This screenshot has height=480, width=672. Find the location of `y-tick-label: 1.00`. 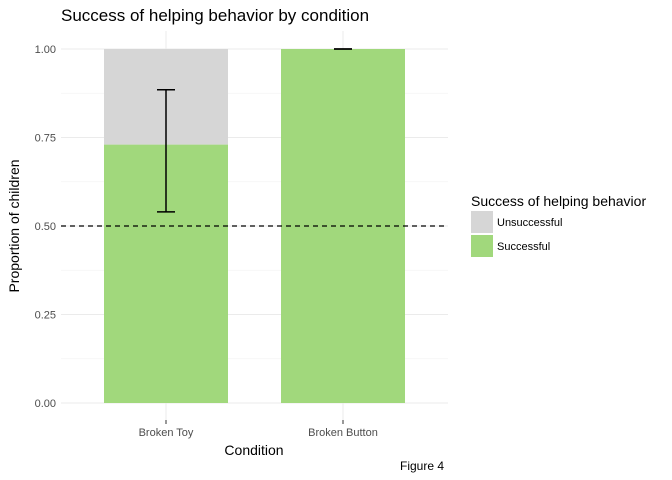

y-tick-label: 1.00 is located at coordinates (45, 50).